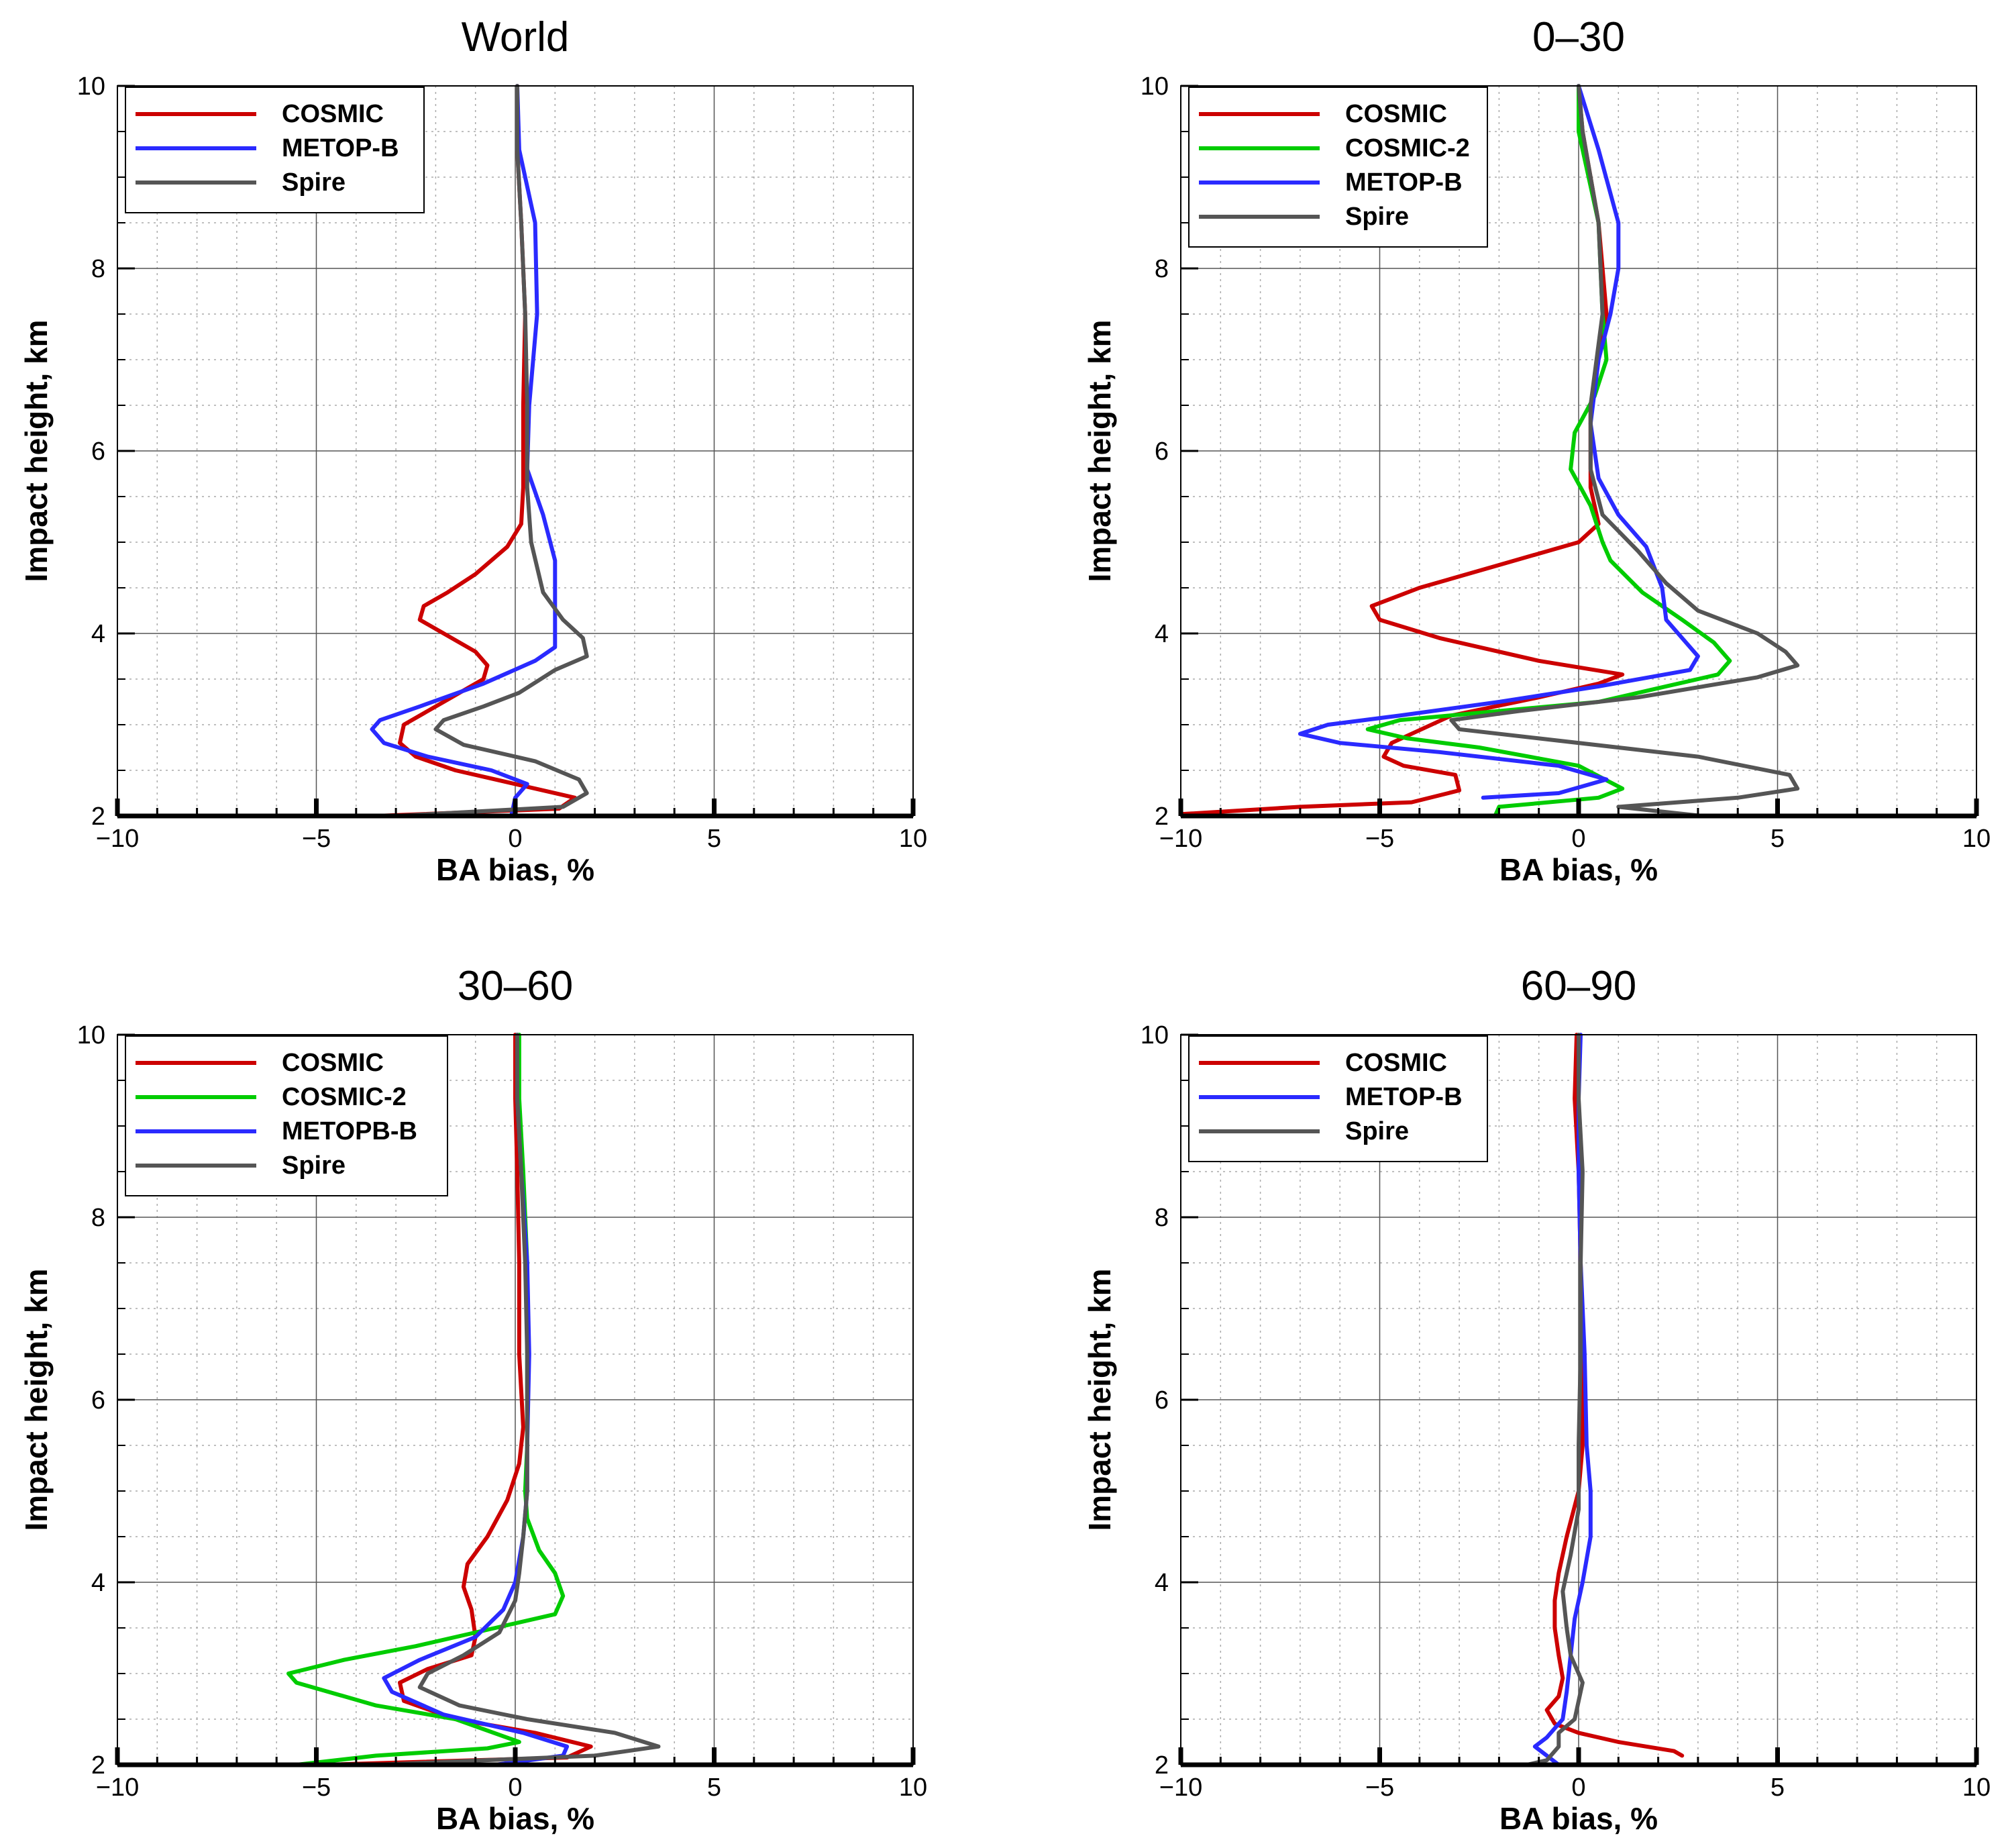 This screenshot has height=1848, width=2006. I want to click on chart-title: 60–90, so click(1578, 986).